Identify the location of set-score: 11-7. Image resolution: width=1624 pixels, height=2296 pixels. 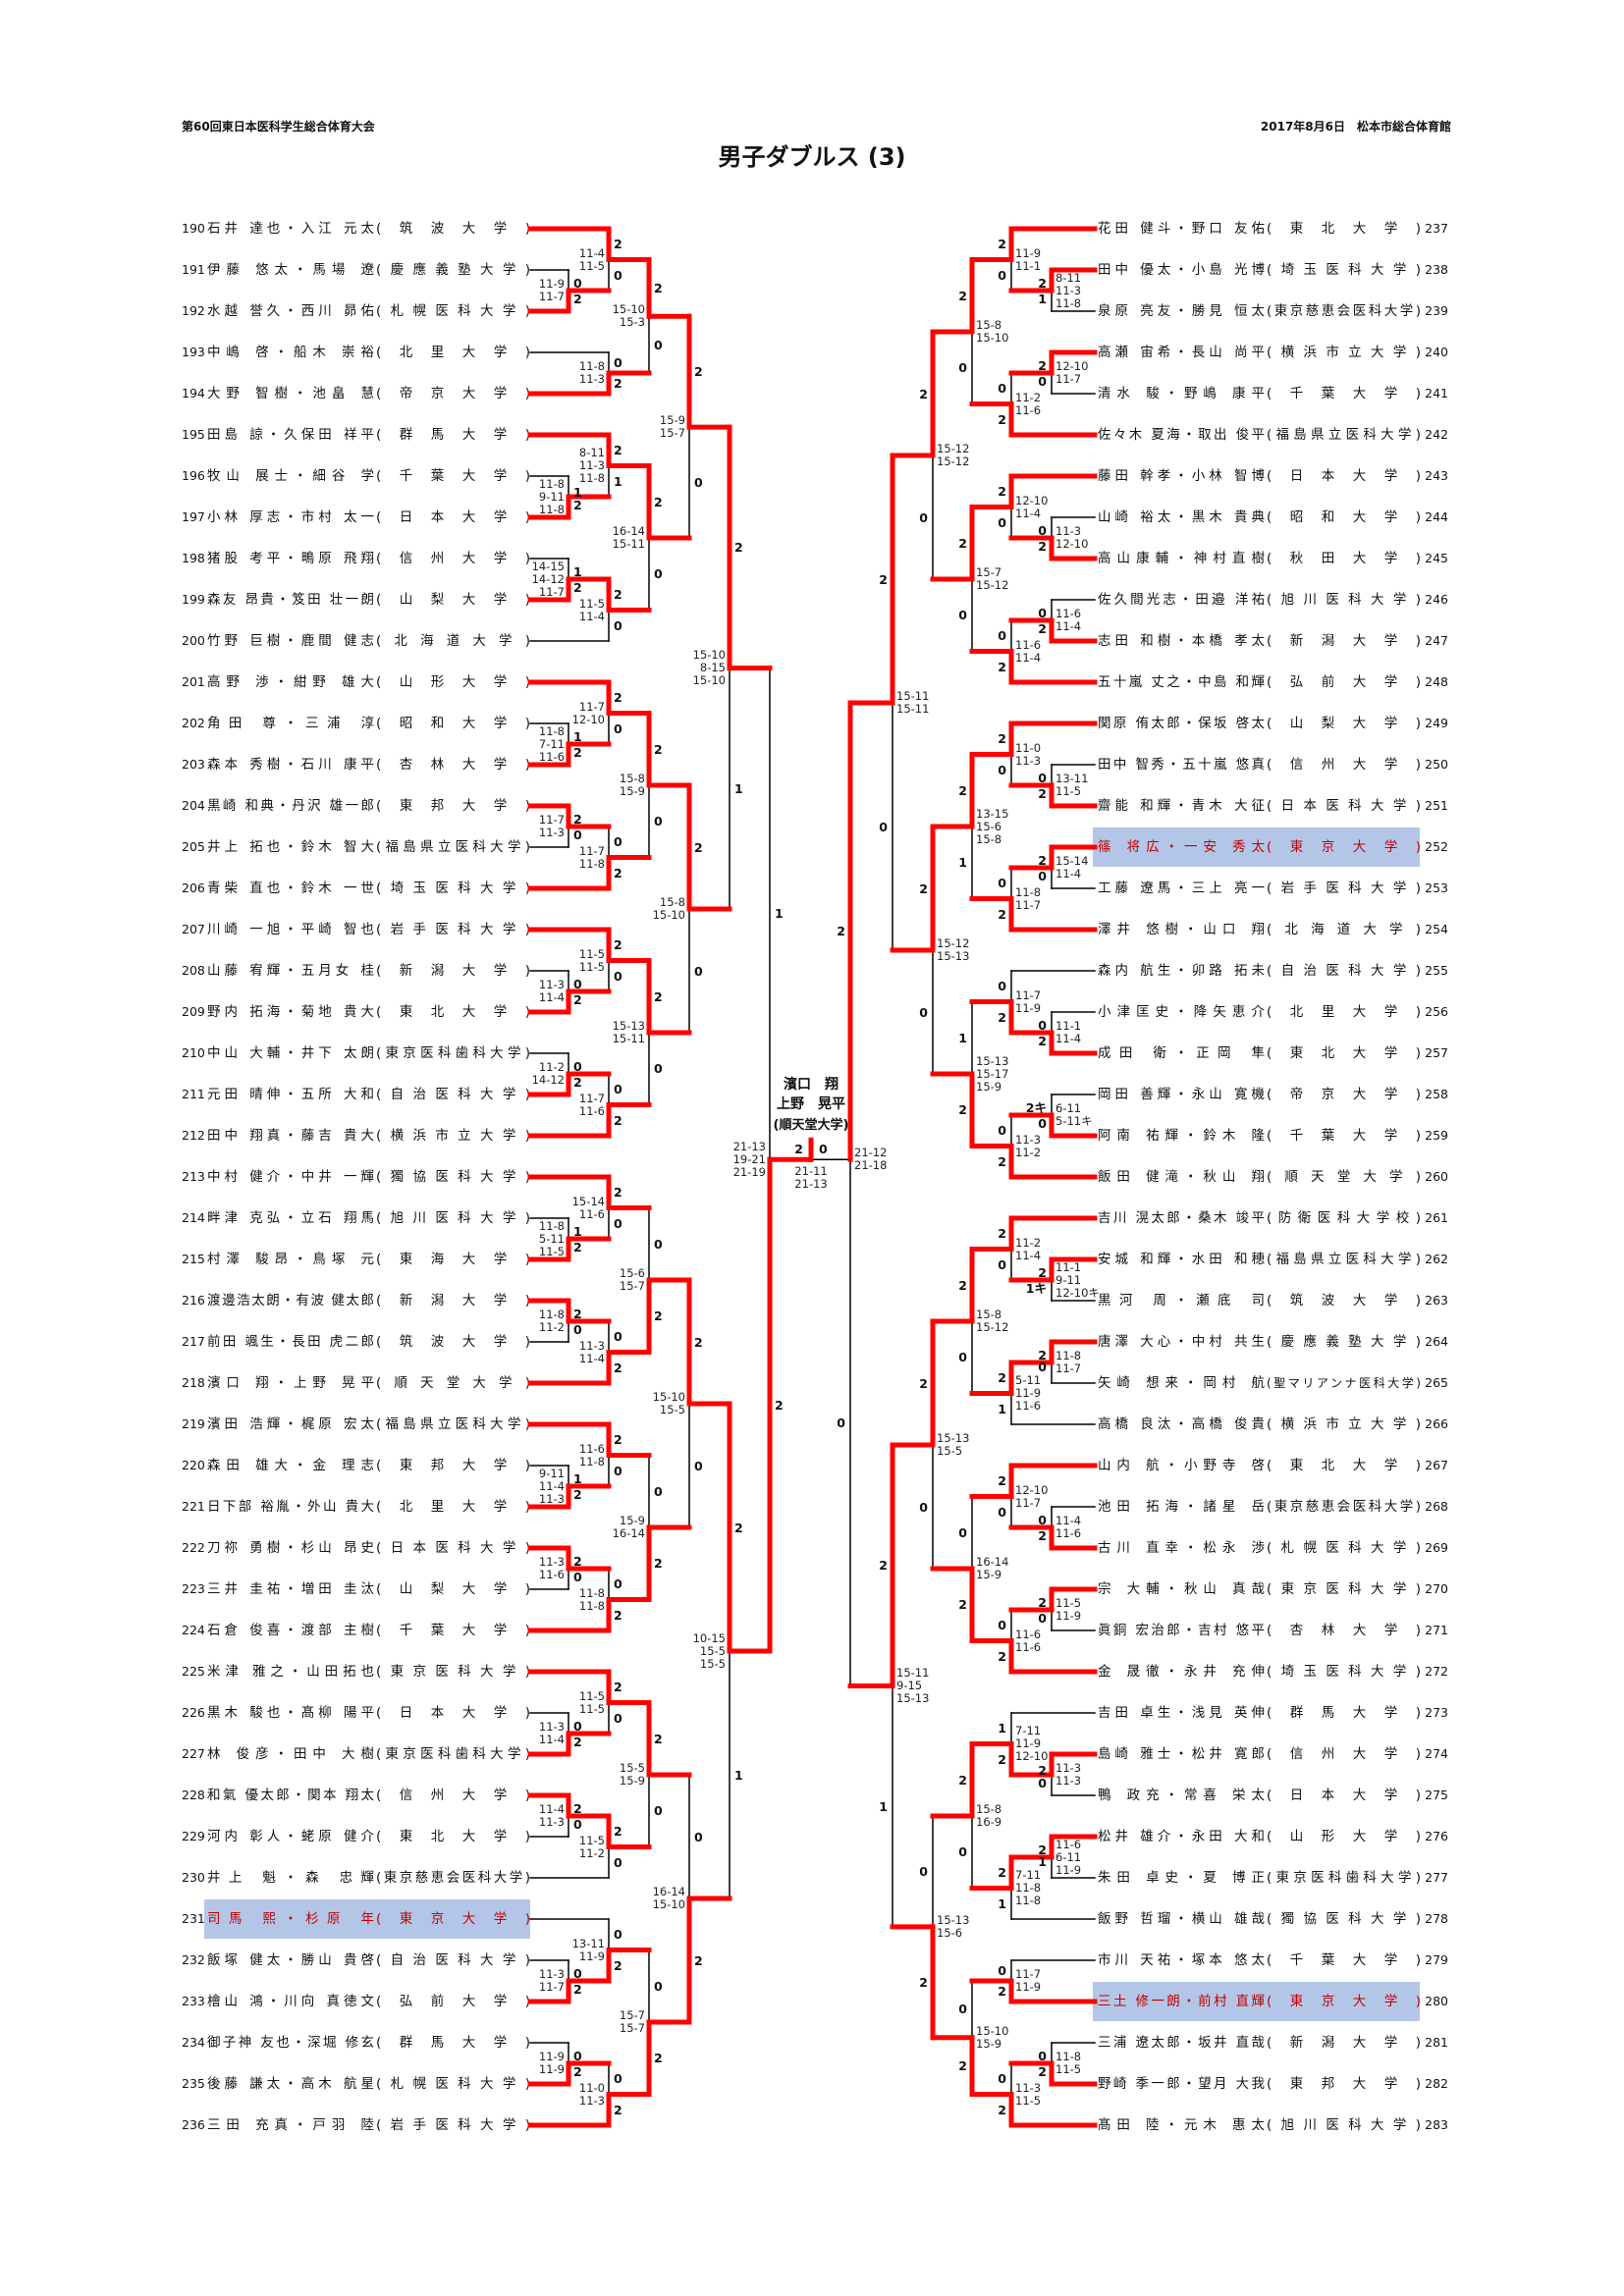
(551, 1987).